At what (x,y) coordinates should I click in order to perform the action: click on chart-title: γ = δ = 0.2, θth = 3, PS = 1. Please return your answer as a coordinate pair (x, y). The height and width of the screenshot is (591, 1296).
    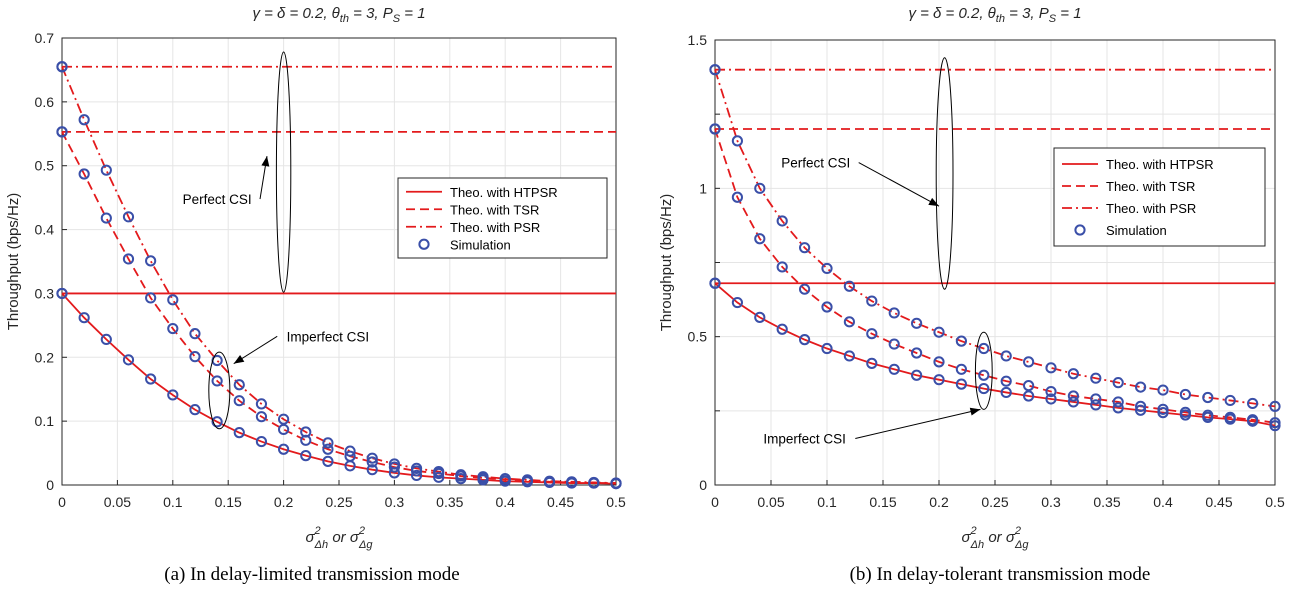
    Looking at the image, I should click on (994, 15).